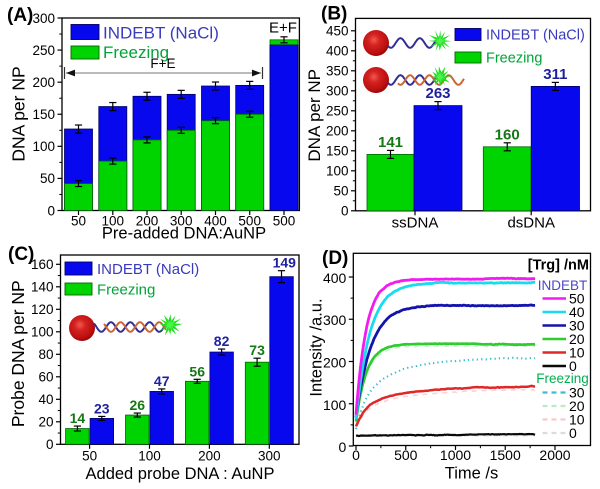  Describe the element at coordinates (257, 350) in the screenshot. I see `svg-text: 73` at that location.